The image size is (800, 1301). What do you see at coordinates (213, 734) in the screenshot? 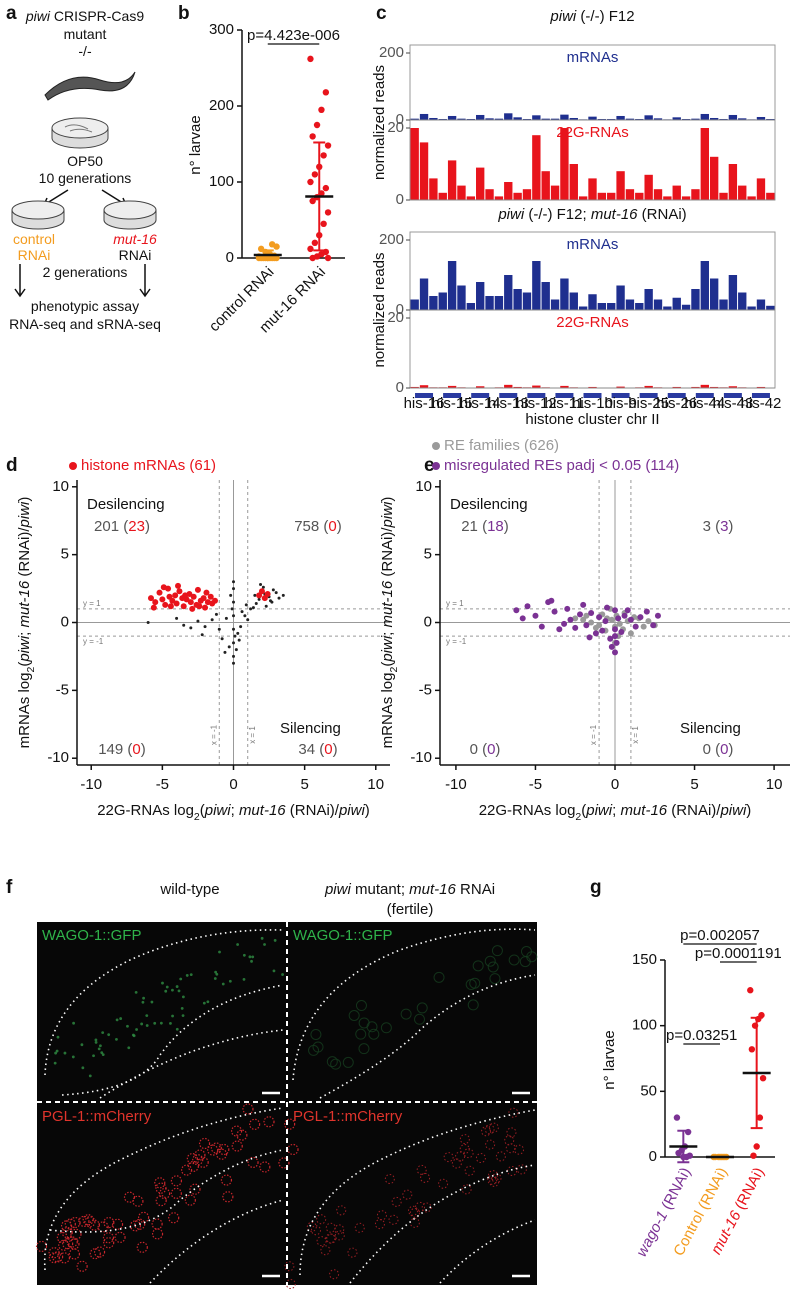
I see `reference-label: x = -1` at bounding box center [213, 734].